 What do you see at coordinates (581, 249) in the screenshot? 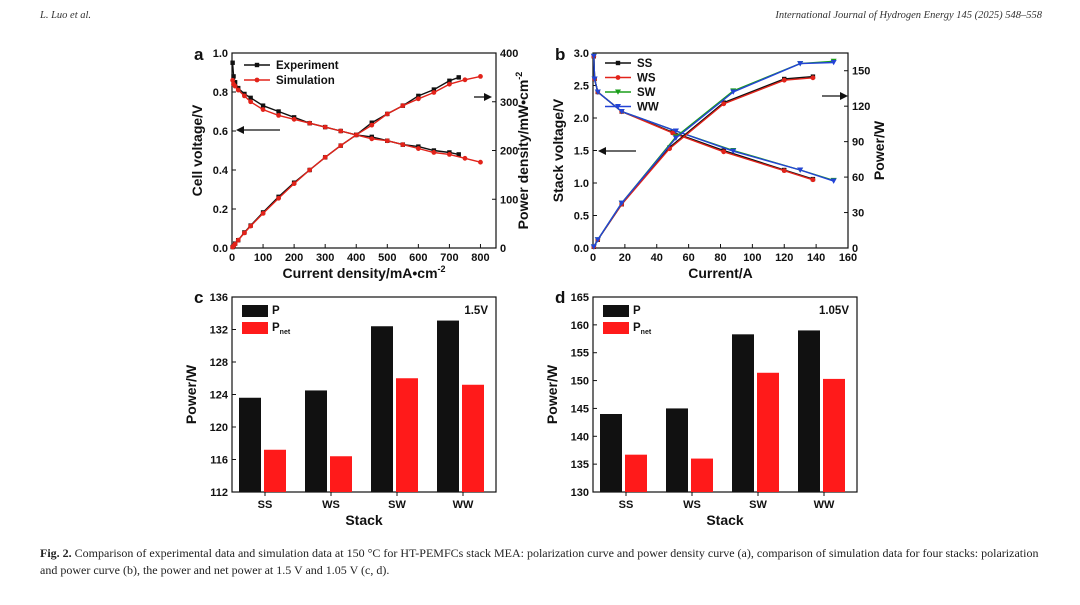
I see `y-tick-label: 0.0` at bounding box center [581, 249].